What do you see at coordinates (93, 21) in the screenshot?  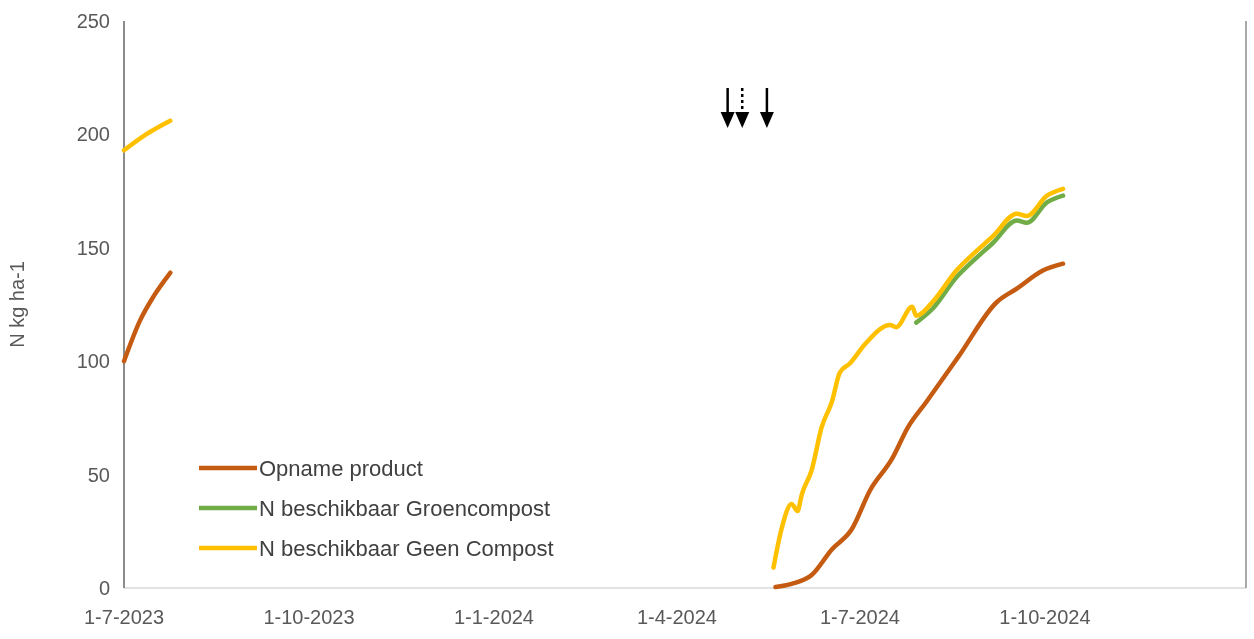 I see `y-tick-label: 250` at bounding box center [93, 21].